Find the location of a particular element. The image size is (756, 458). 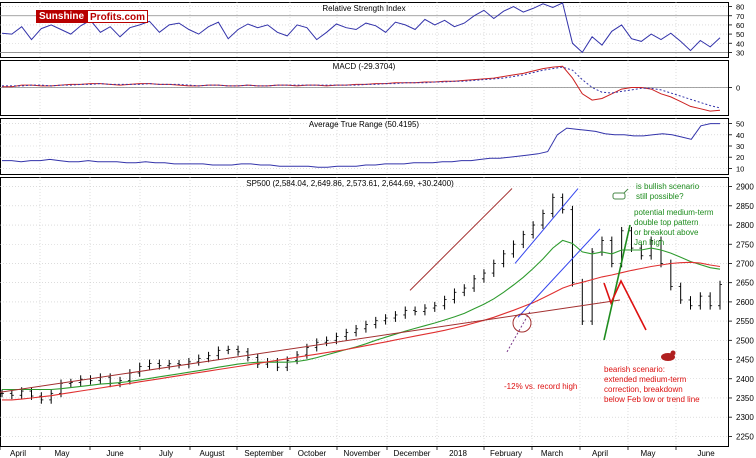

x-tick-label: 2018 is located at coordinates (458, 453).